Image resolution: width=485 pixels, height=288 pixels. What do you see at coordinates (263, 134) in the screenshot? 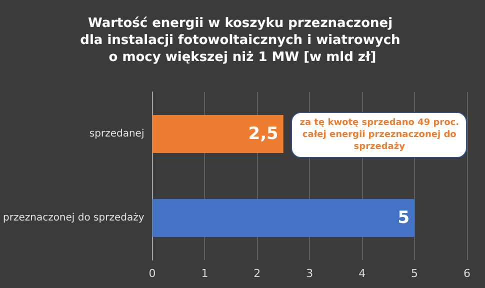
I see `data-label: 2,5` at bounding box center [263, 134].